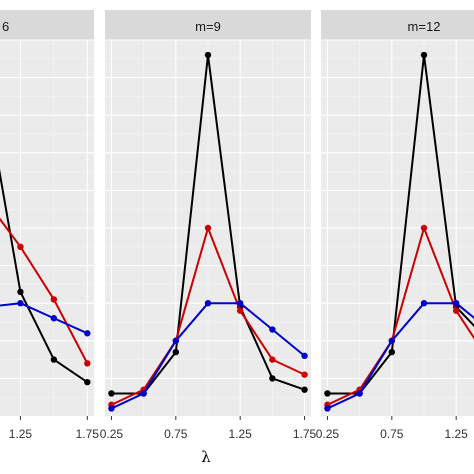 Image resolution: width=474 pixels, height=474 pixels. What do you see at coordinates (44, 318) in the screenshot?
I see `series-line-blue` at bounding box center [44, 318].